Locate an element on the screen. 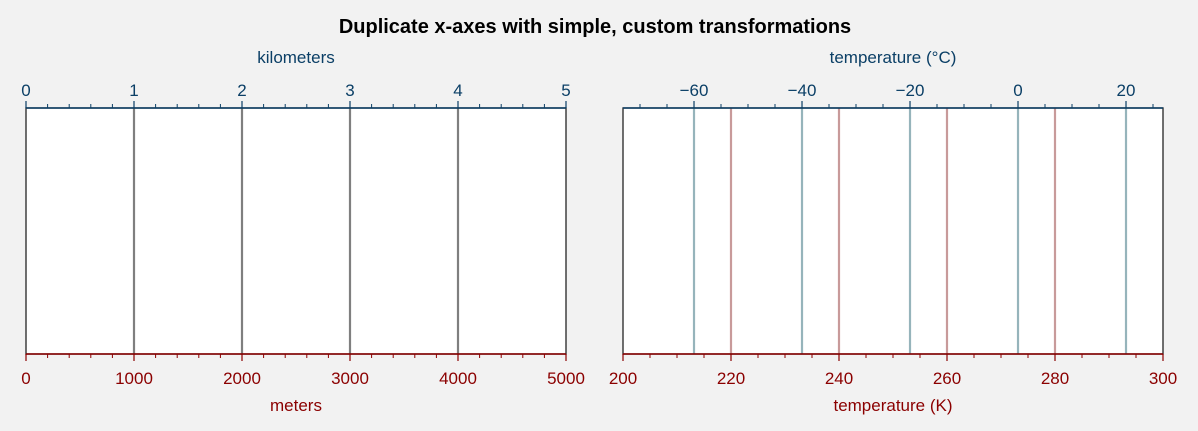 This screenshot has height=431, width=1198. right-bottom-axis: 200 220 240 260 280 300 is located at coordinates (893, 370).